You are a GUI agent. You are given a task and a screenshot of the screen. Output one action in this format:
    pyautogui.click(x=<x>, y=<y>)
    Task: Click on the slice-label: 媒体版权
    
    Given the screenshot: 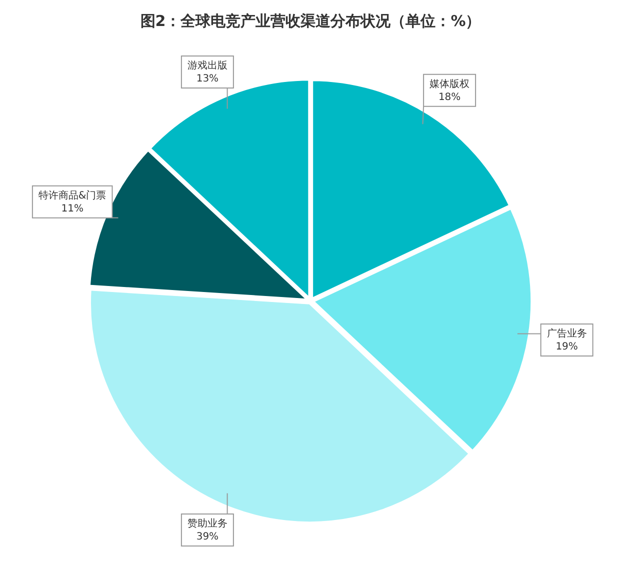 What is the action you would take?
    pyautogui.click(x=450, y=84)
    